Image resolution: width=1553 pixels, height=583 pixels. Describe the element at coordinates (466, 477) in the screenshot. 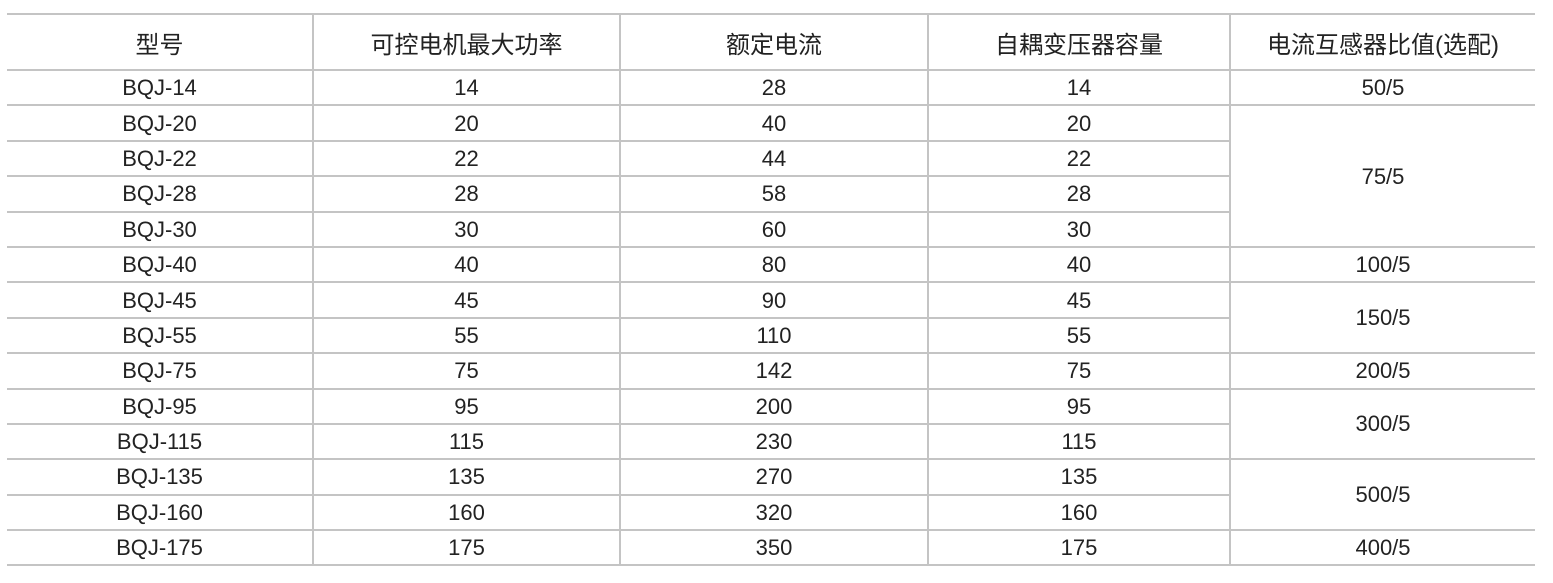

I see `max-power-cell: 135` at that location.